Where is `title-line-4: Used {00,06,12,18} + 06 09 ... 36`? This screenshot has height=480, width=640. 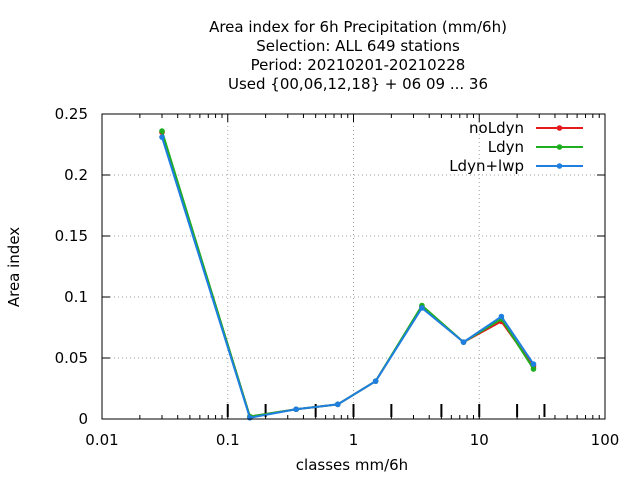
title-line-4: Used {00,06,12,18} + 06 09 ... 36 is located at coordinates (358, 84).